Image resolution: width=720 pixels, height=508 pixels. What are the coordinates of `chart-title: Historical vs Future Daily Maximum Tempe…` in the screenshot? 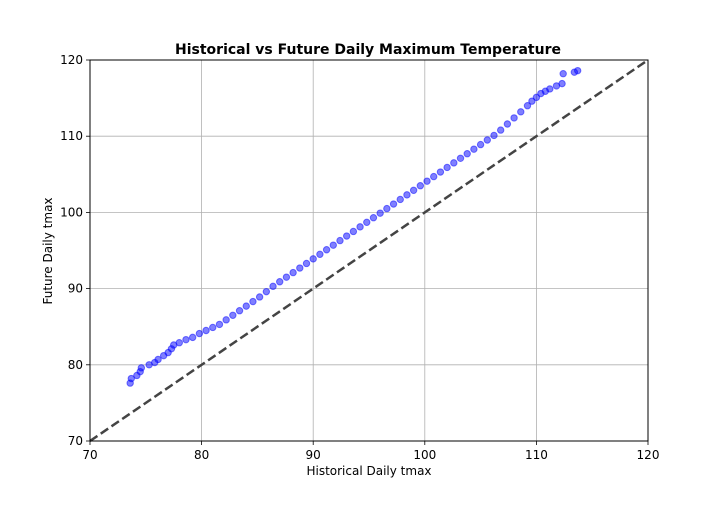 It's located at (368, 50).